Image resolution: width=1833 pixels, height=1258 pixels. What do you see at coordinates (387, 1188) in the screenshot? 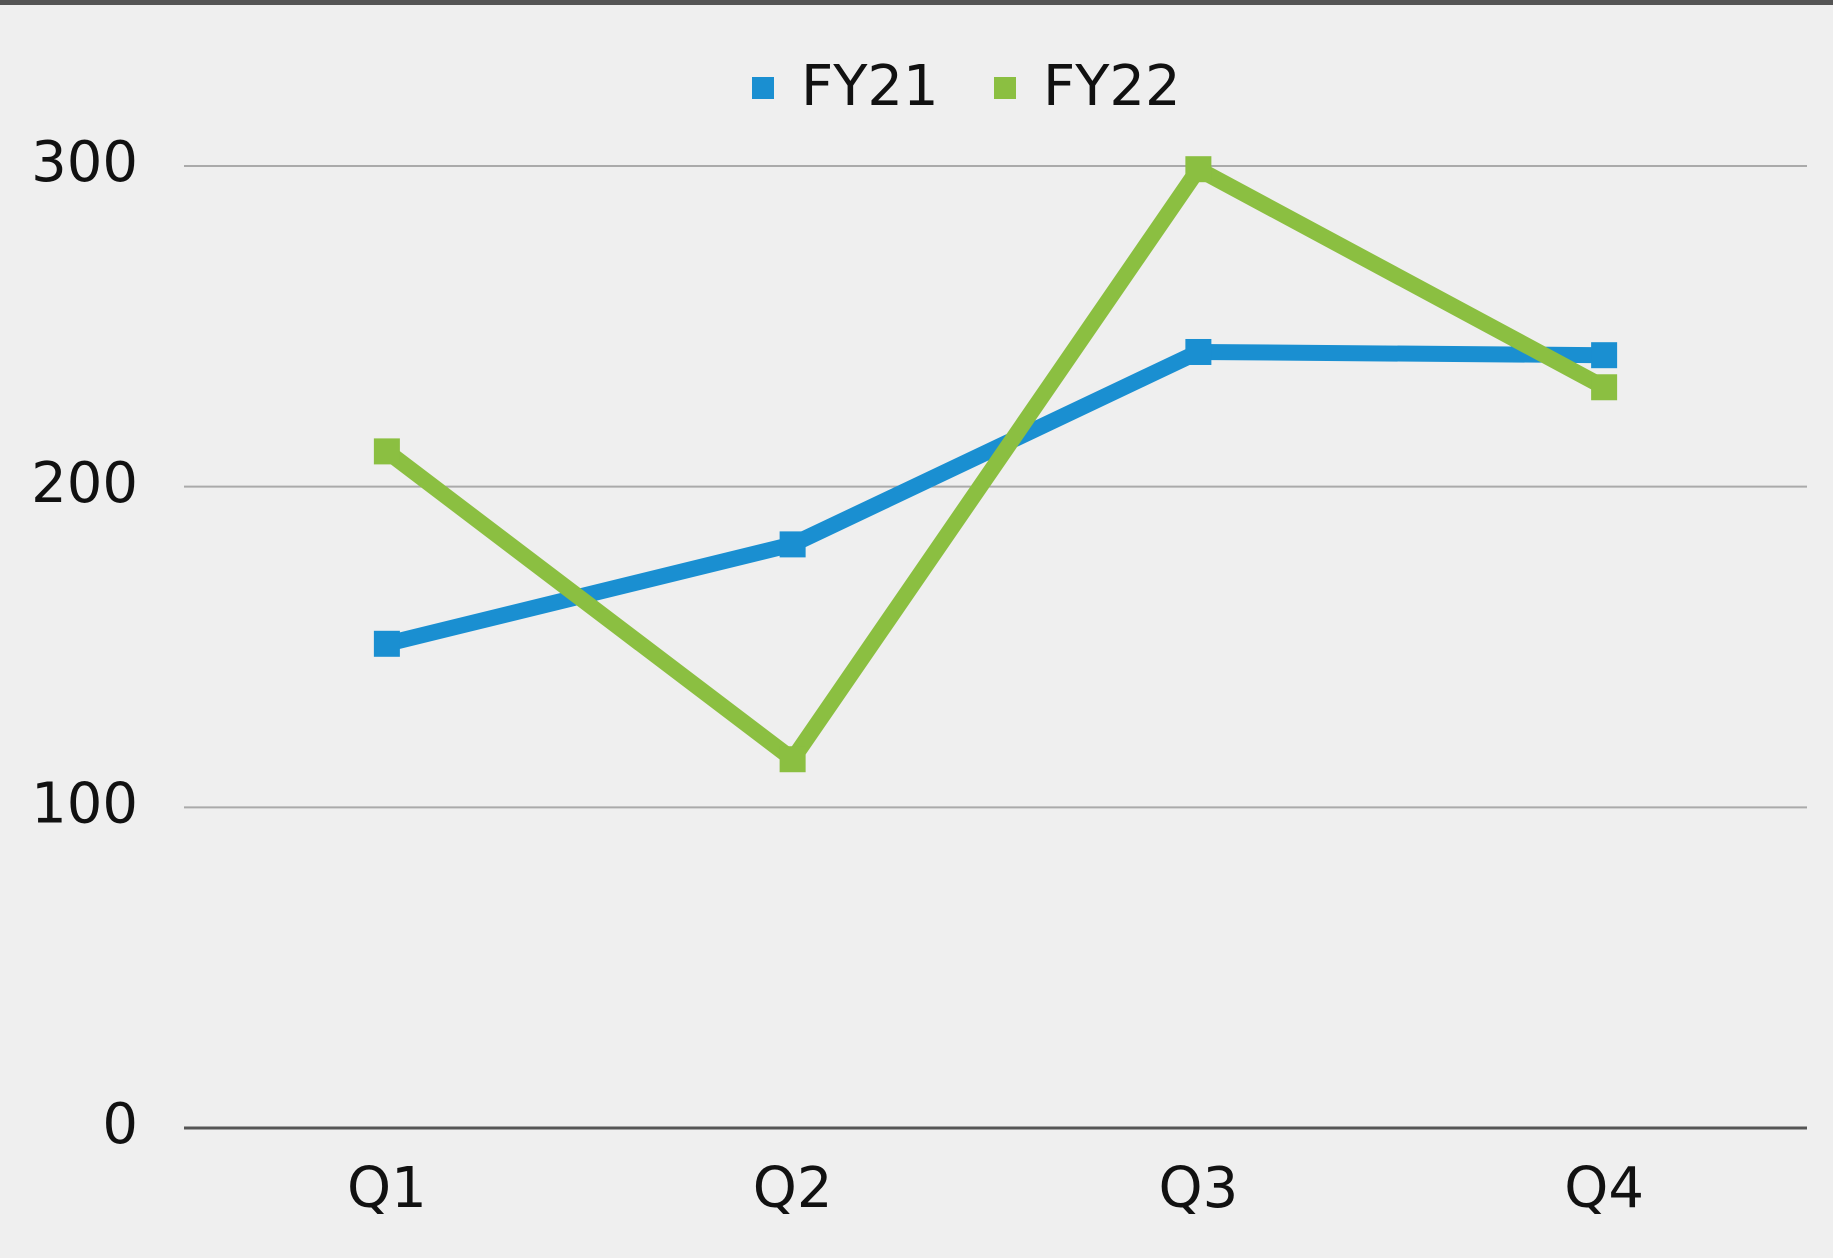
I see `x-tick-label: Q1` at bounding box center [387, 1188].